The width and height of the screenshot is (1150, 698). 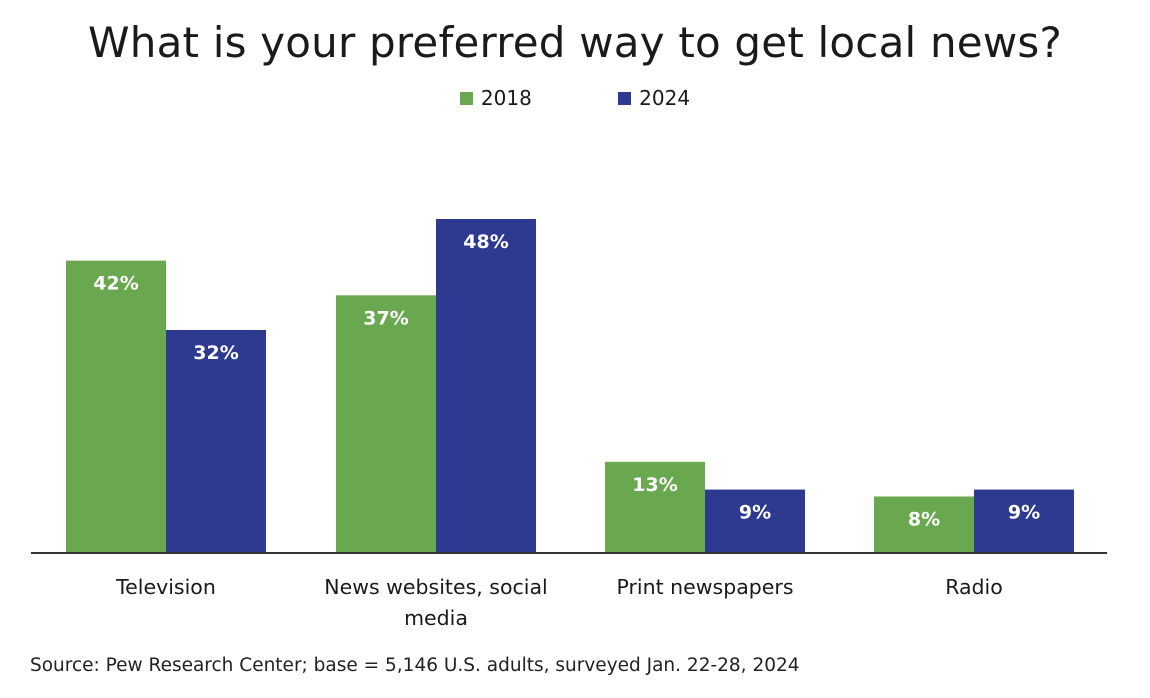 I want to click on category-label-line: media, so click(x=436, y=618).